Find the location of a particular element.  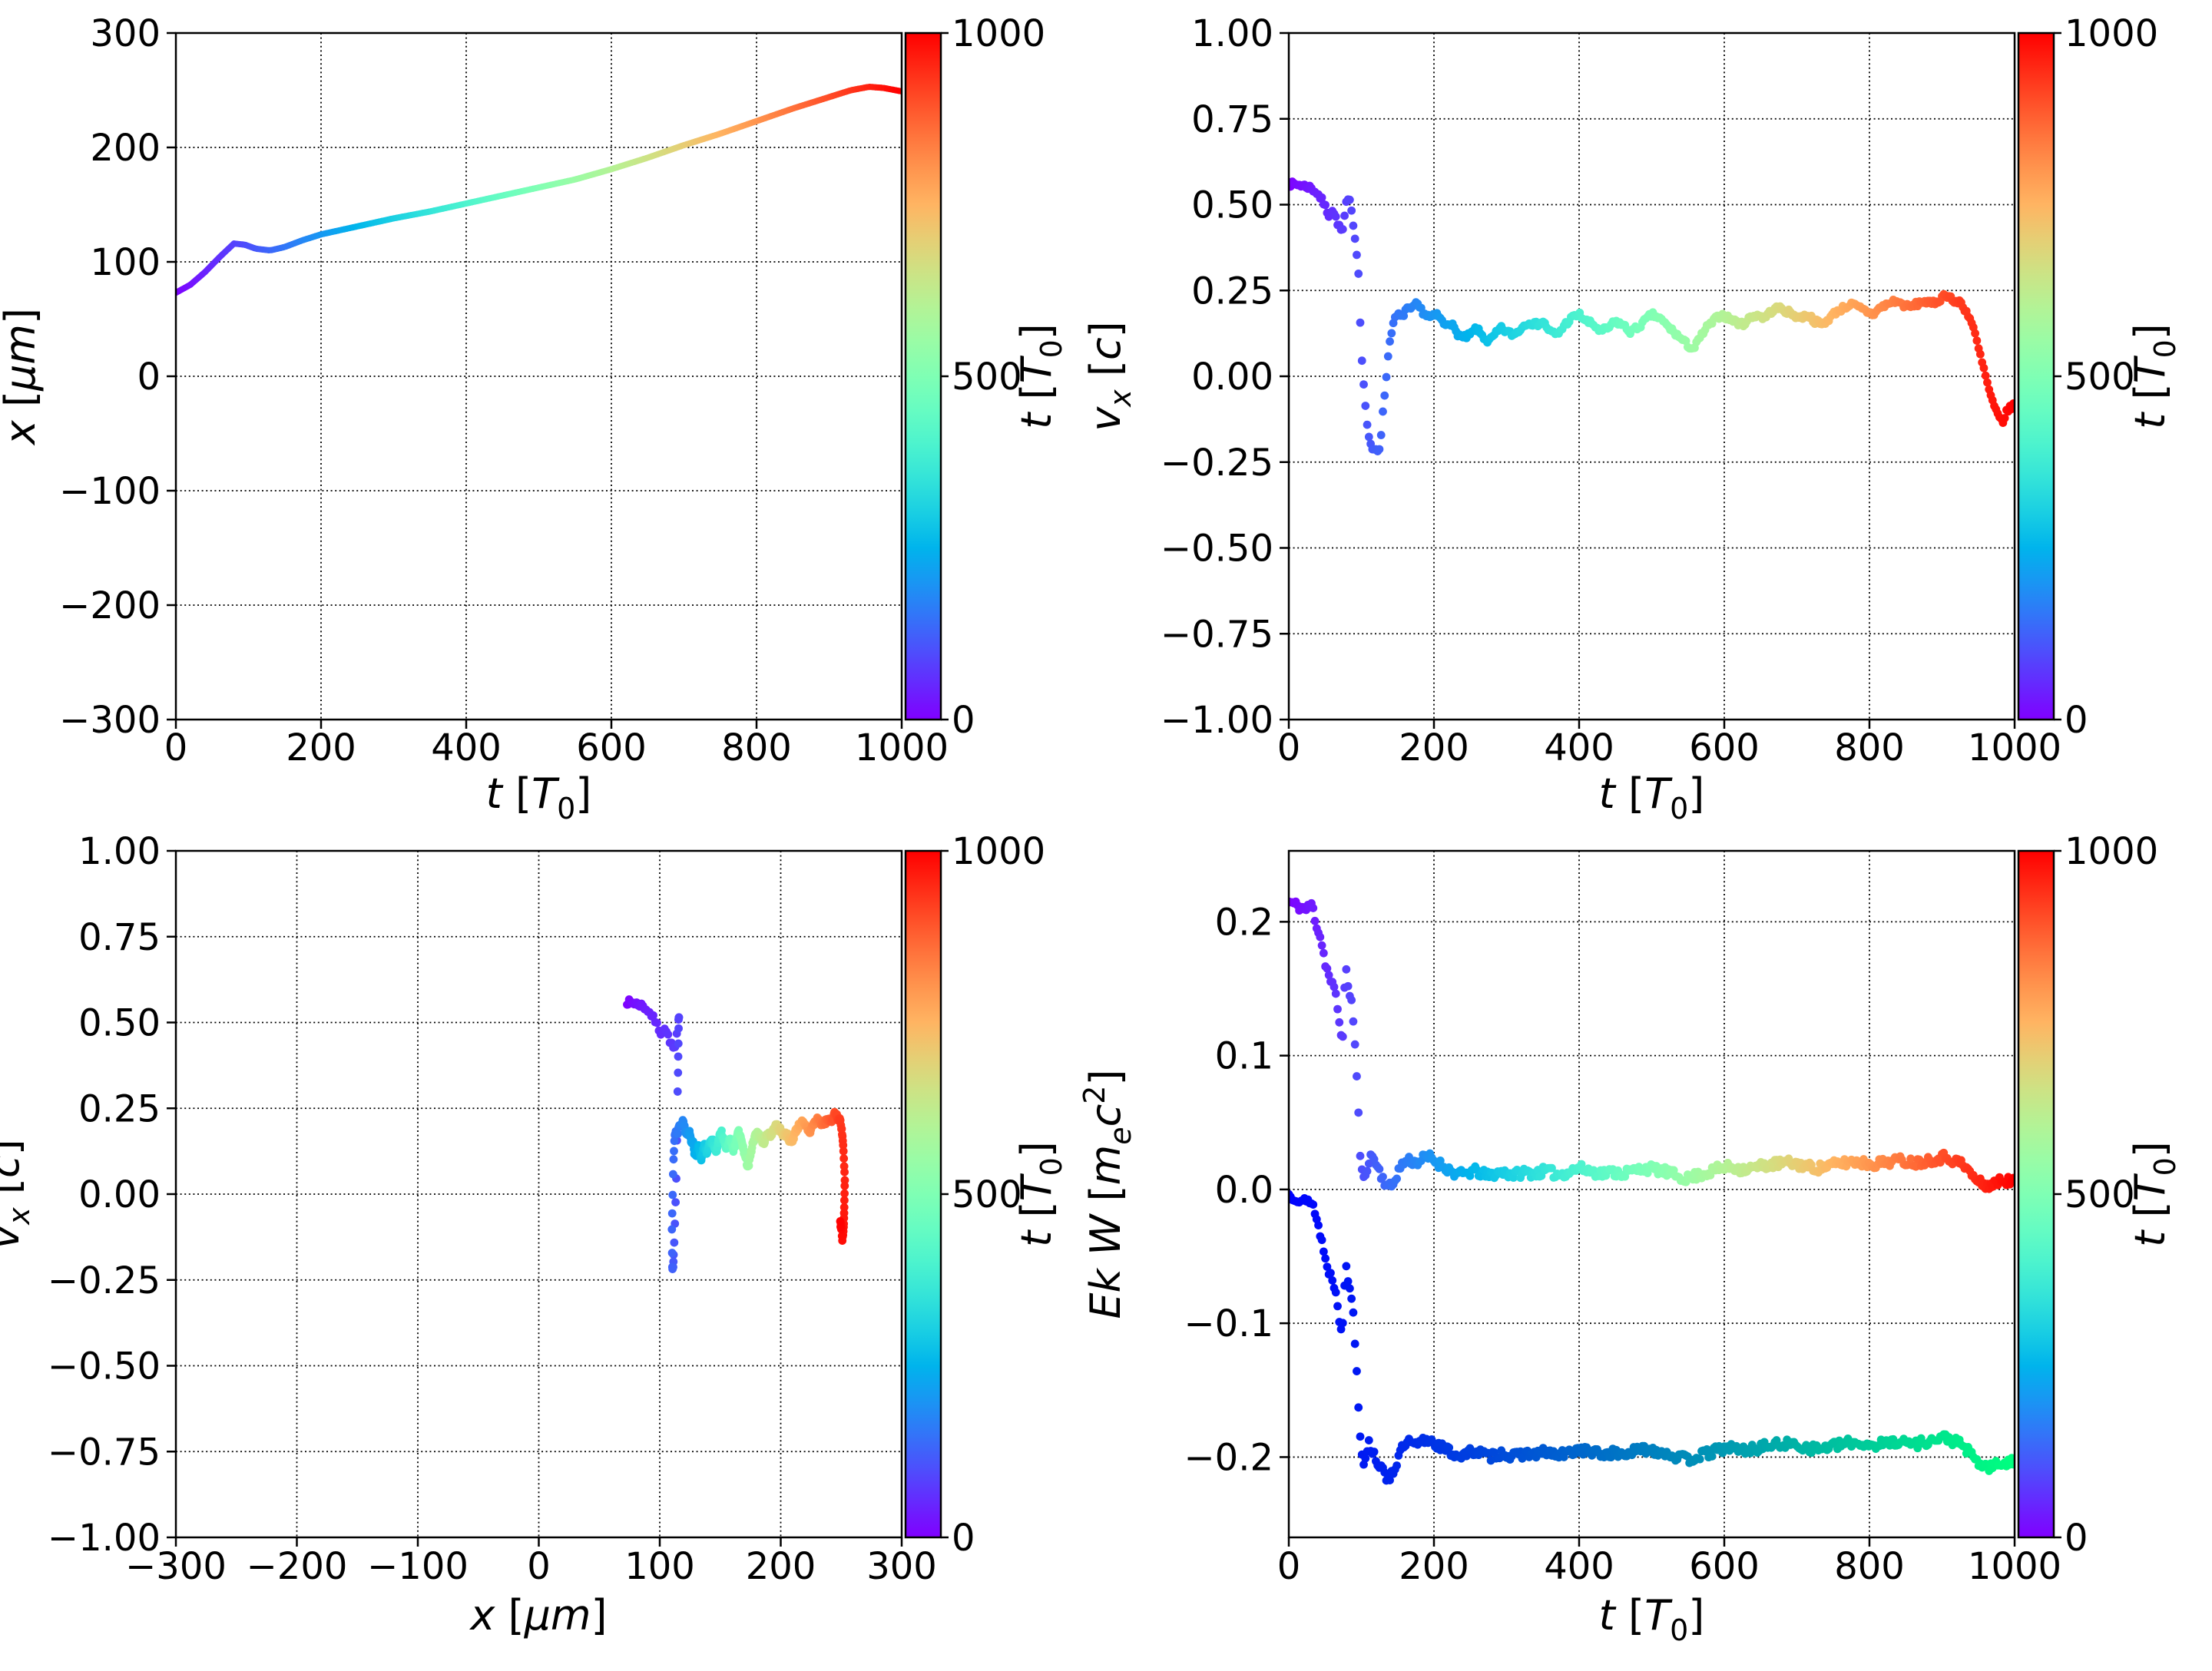

y-tick-label: −100 is located at coordinates (110, 491).